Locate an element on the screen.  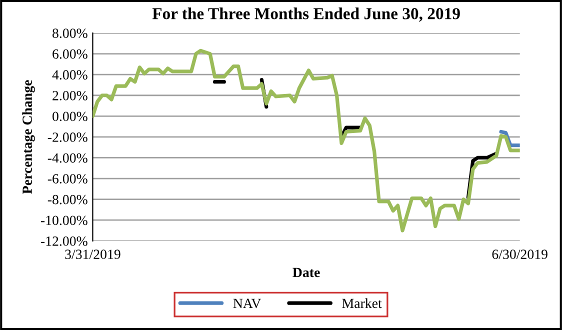
y-tick-label: 2.00% is located at coordinates (70, 95).